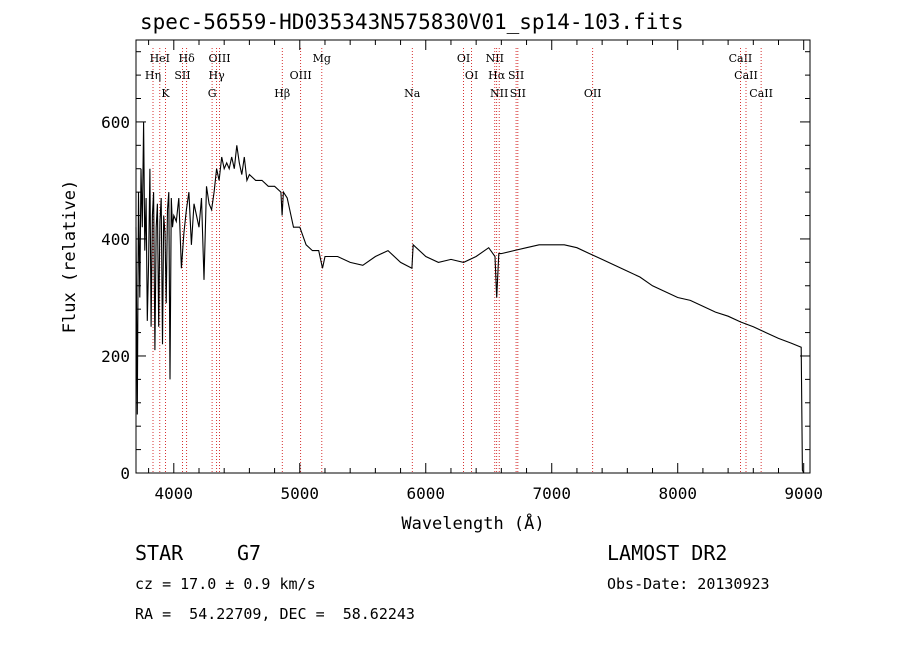 This screenshot has width=900, height=650. What do you see at coordinates (667, 553) in the screenshot?
I see `survey-label: LAMOST DR2` at bounding box center [667, 553].